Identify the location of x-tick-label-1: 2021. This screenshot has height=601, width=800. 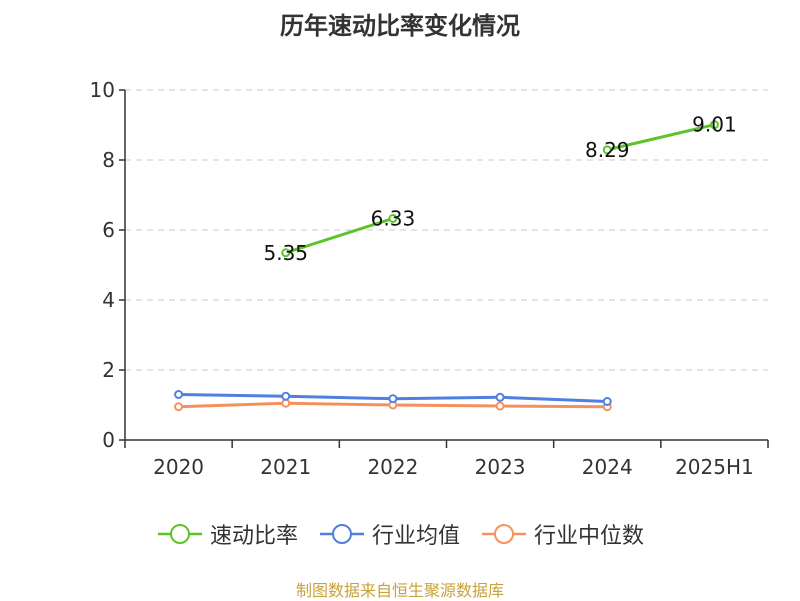
(285, 467).